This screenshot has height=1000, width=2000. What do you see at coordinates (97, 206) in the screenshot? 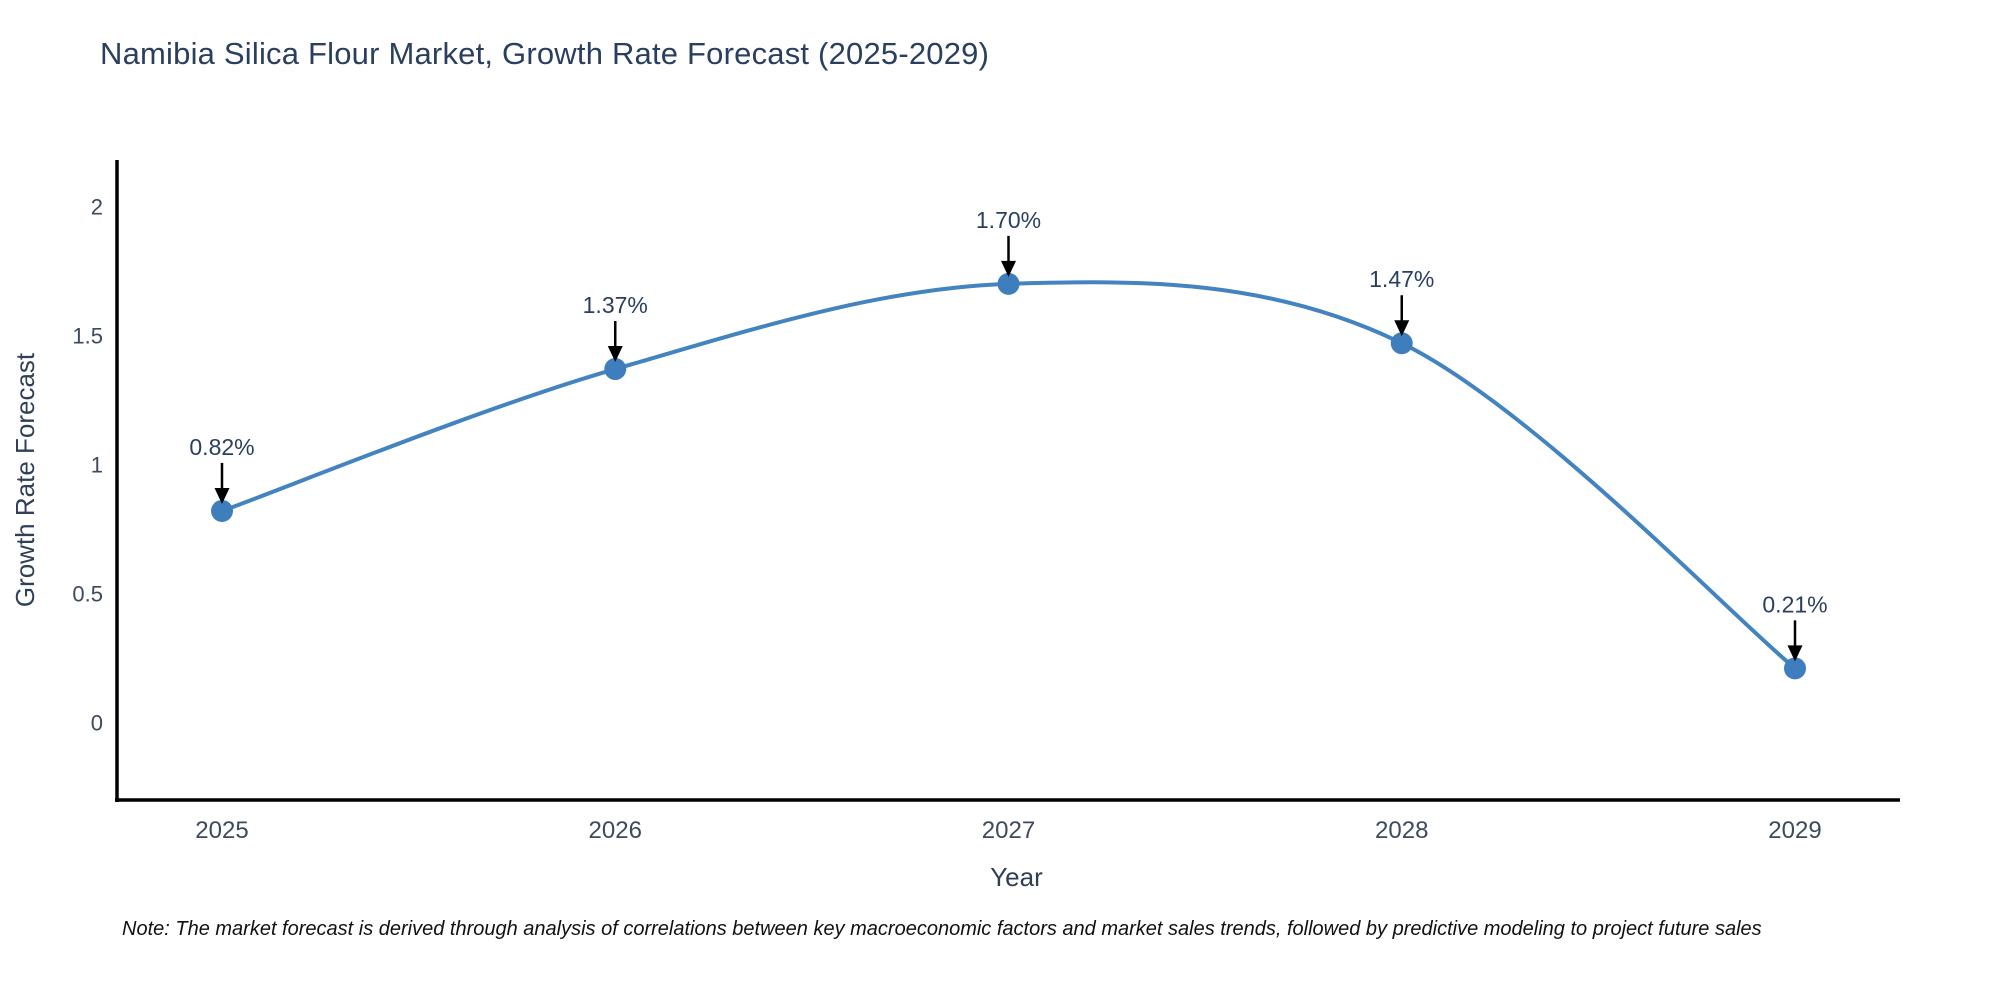
I see `y-tick-label: 2` at bounding box center [97, 206].